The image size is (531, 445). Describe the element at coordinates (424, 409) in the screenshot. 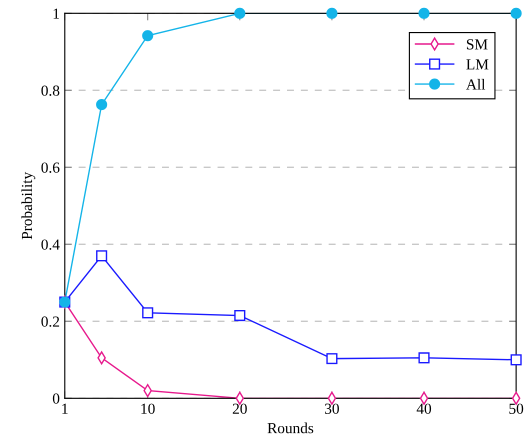

I see `x-tick-label: 40` at that location.